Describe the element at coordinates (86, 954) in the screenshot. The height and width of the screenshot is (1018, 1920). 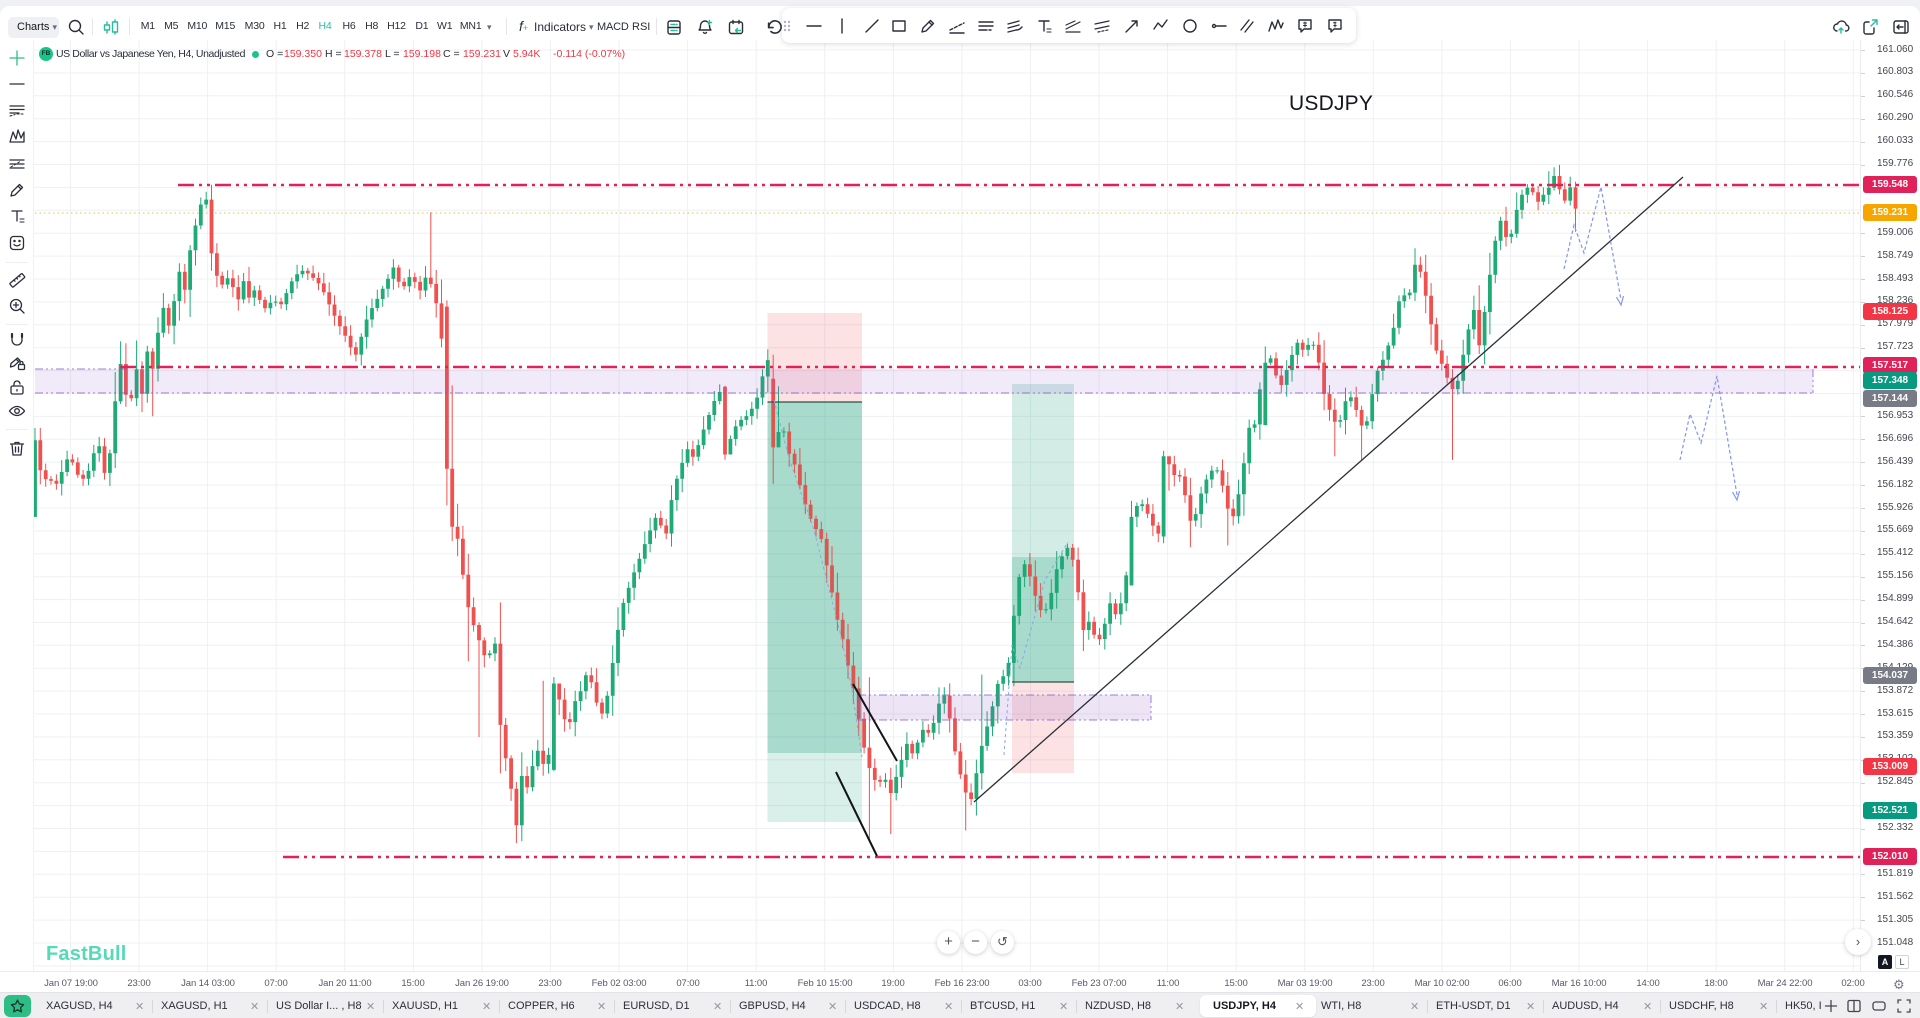
I see `svg-text: FastBull` at that location.